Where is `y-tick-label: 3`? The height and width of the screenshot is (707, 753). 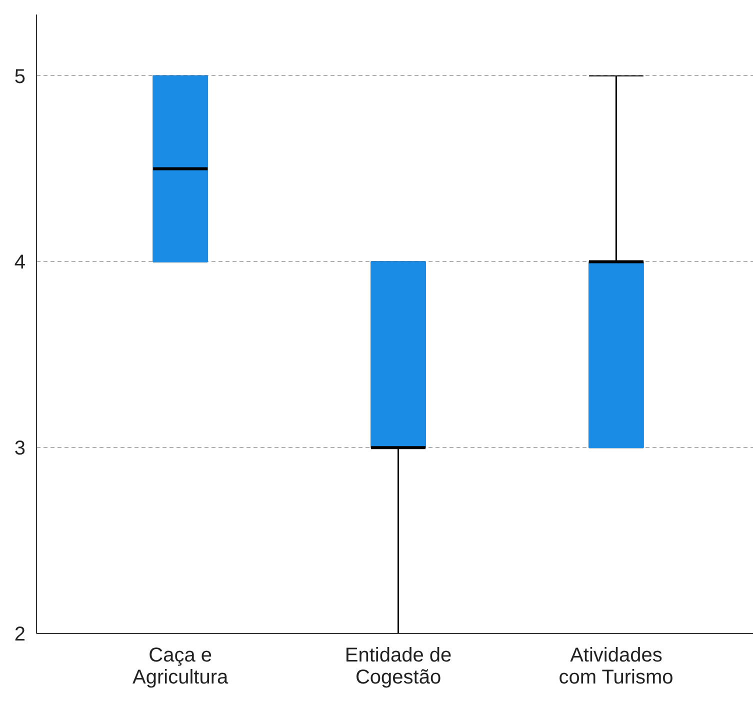 y-tick-label: 3 is located at coordinates (20, 449).